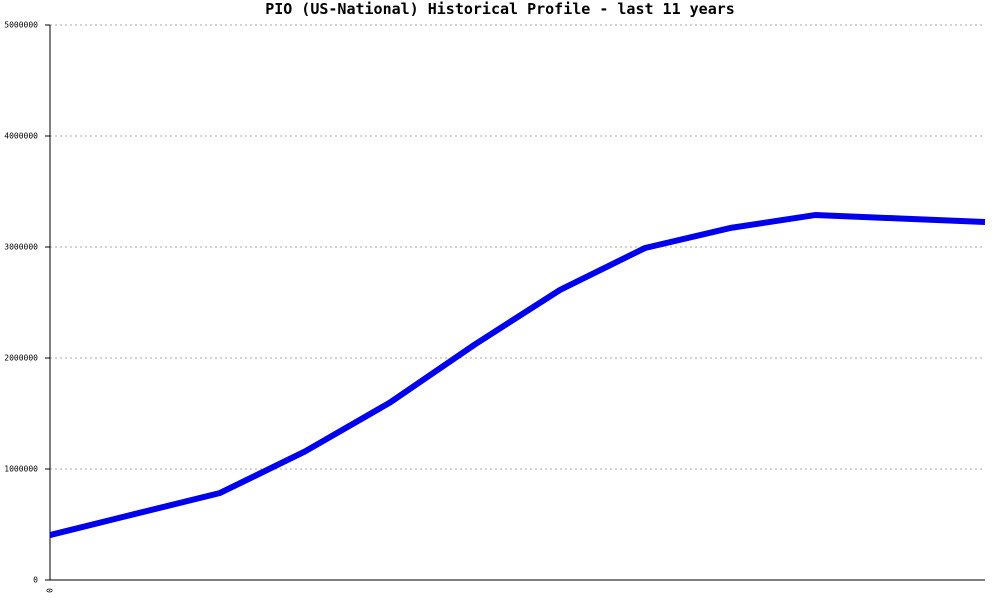 This screenshot has height=600, width=1000. I want to click on y-tick-label: 4000000, so click(21, 136).